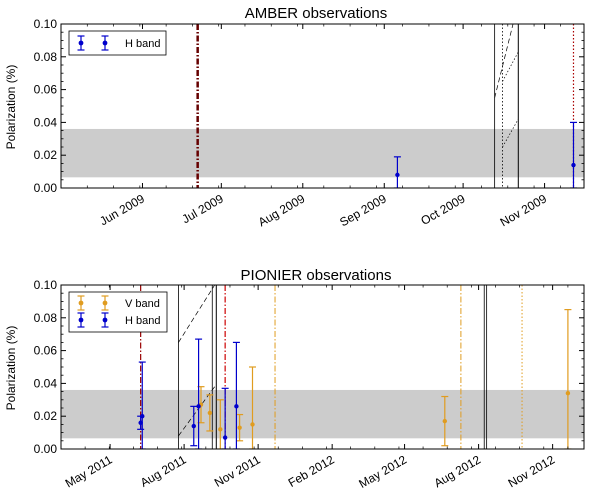  Describe the element at coordinates (46, 90) in the screenshot. I see `amber-ytick-label: 0.06` at that location.